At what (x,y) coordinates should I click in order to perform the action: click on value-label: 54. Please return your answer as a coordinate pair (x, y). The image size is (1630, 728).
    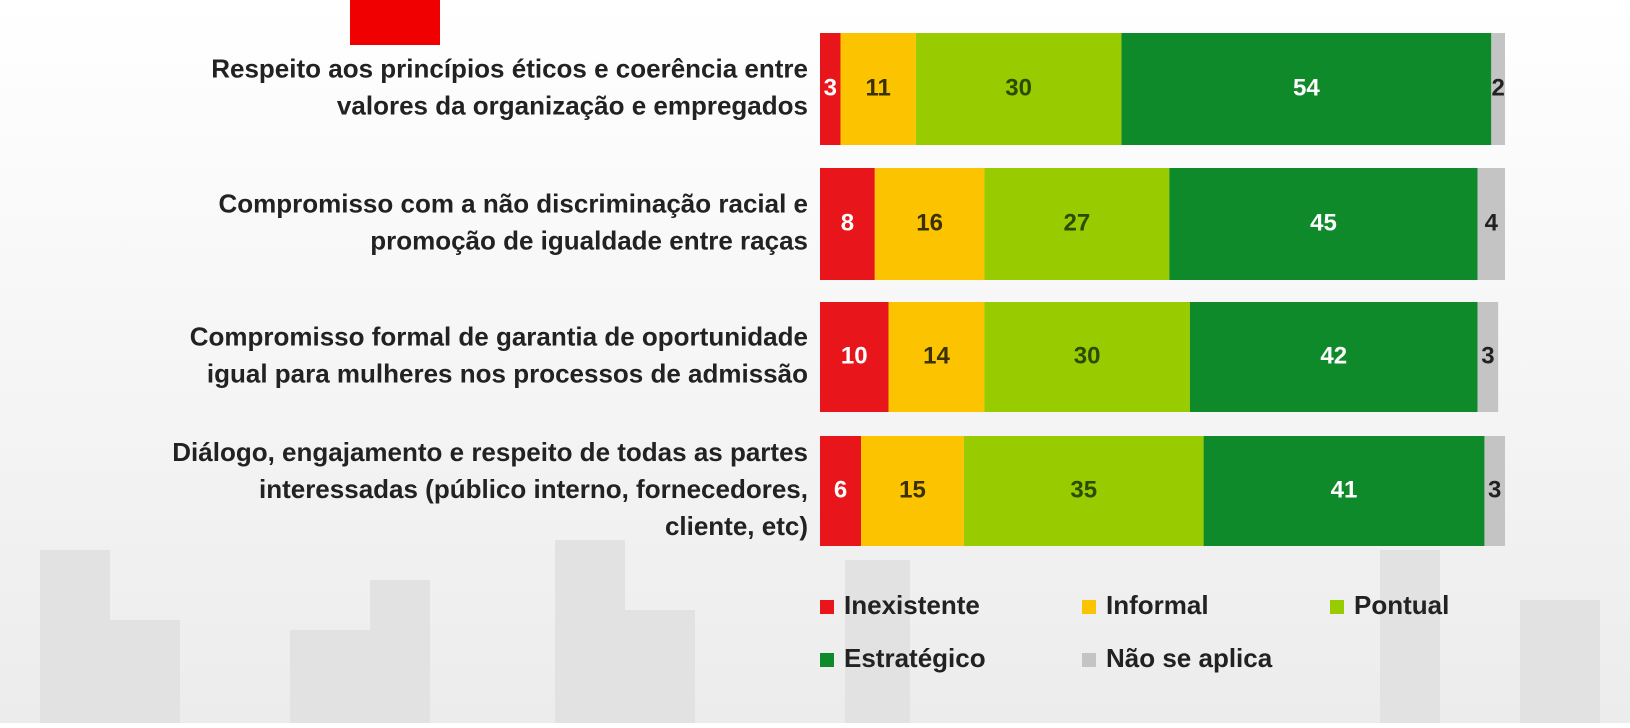
    Looking at the image, I should click on (1306, 87).